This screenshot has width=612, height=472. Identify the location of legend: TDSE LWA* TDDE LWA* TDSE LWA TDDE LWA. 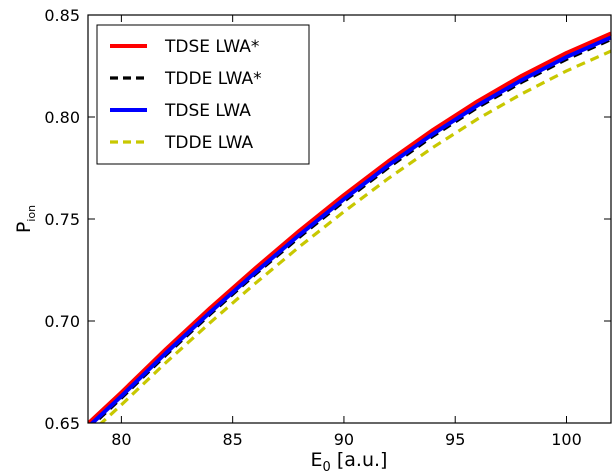
(203, 94).